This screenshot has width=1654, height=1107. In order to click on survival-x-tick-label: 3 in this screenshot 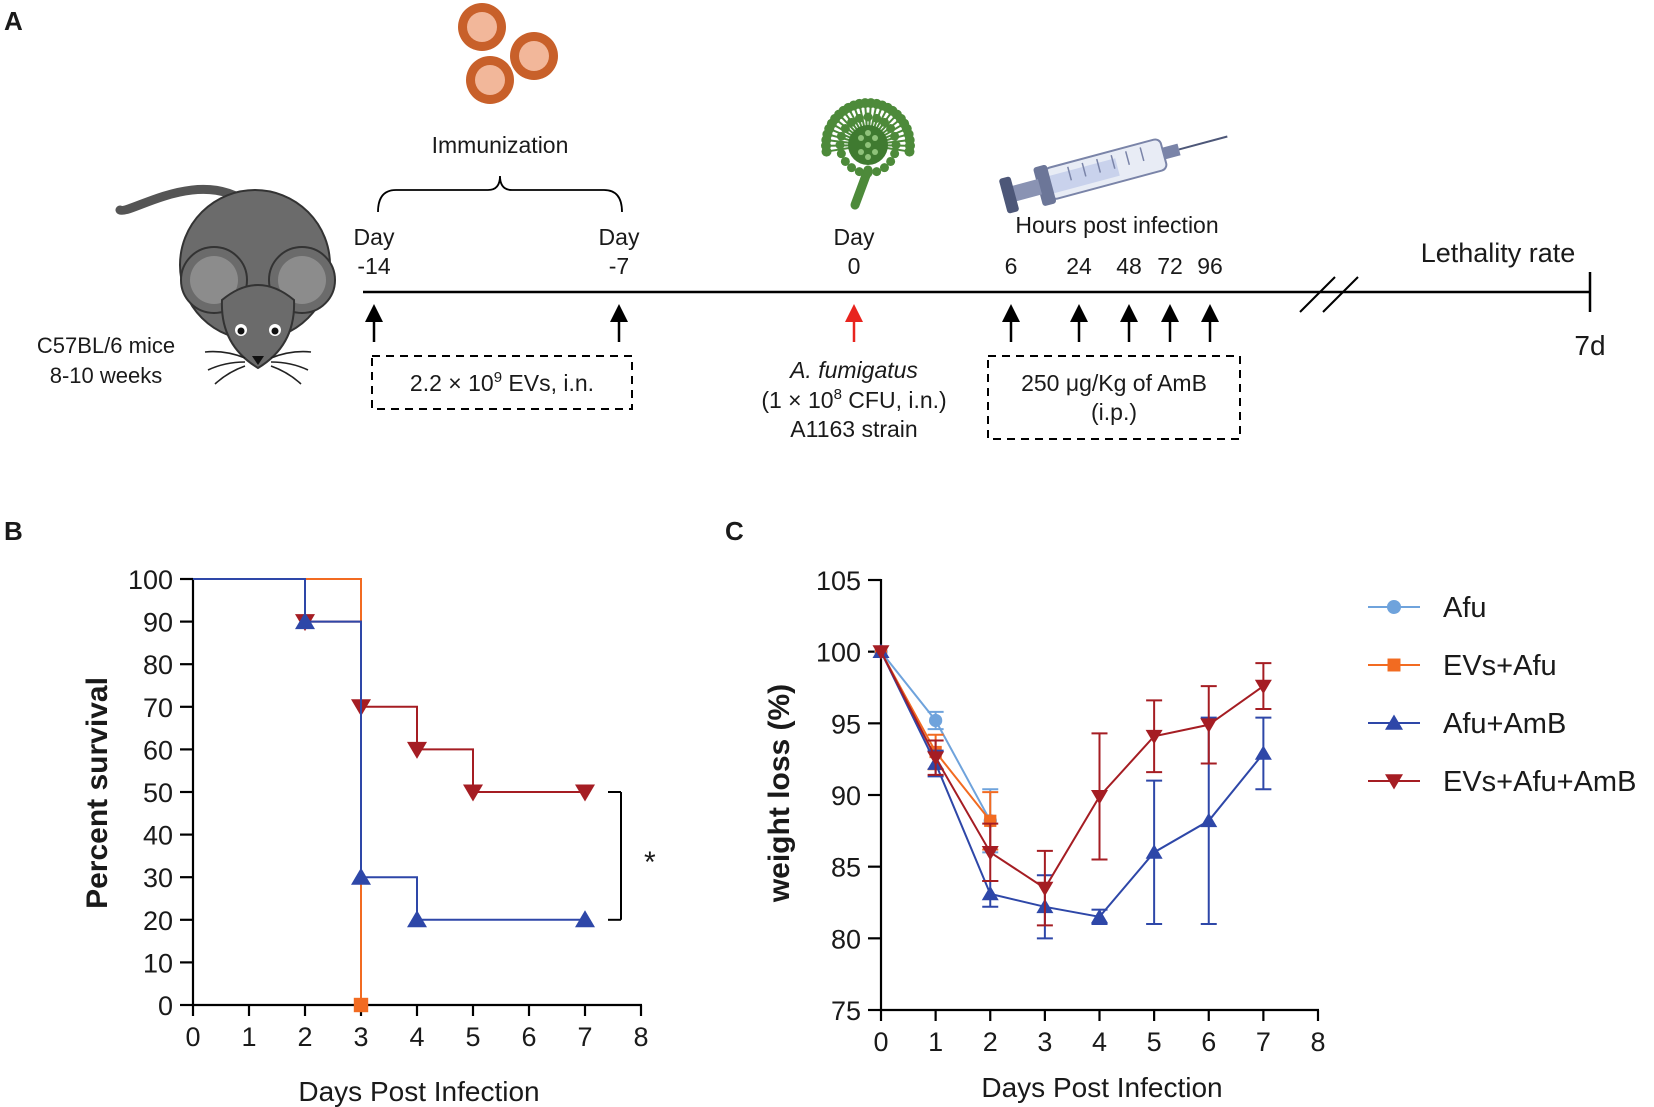, I will do `click(360, 1037)`.